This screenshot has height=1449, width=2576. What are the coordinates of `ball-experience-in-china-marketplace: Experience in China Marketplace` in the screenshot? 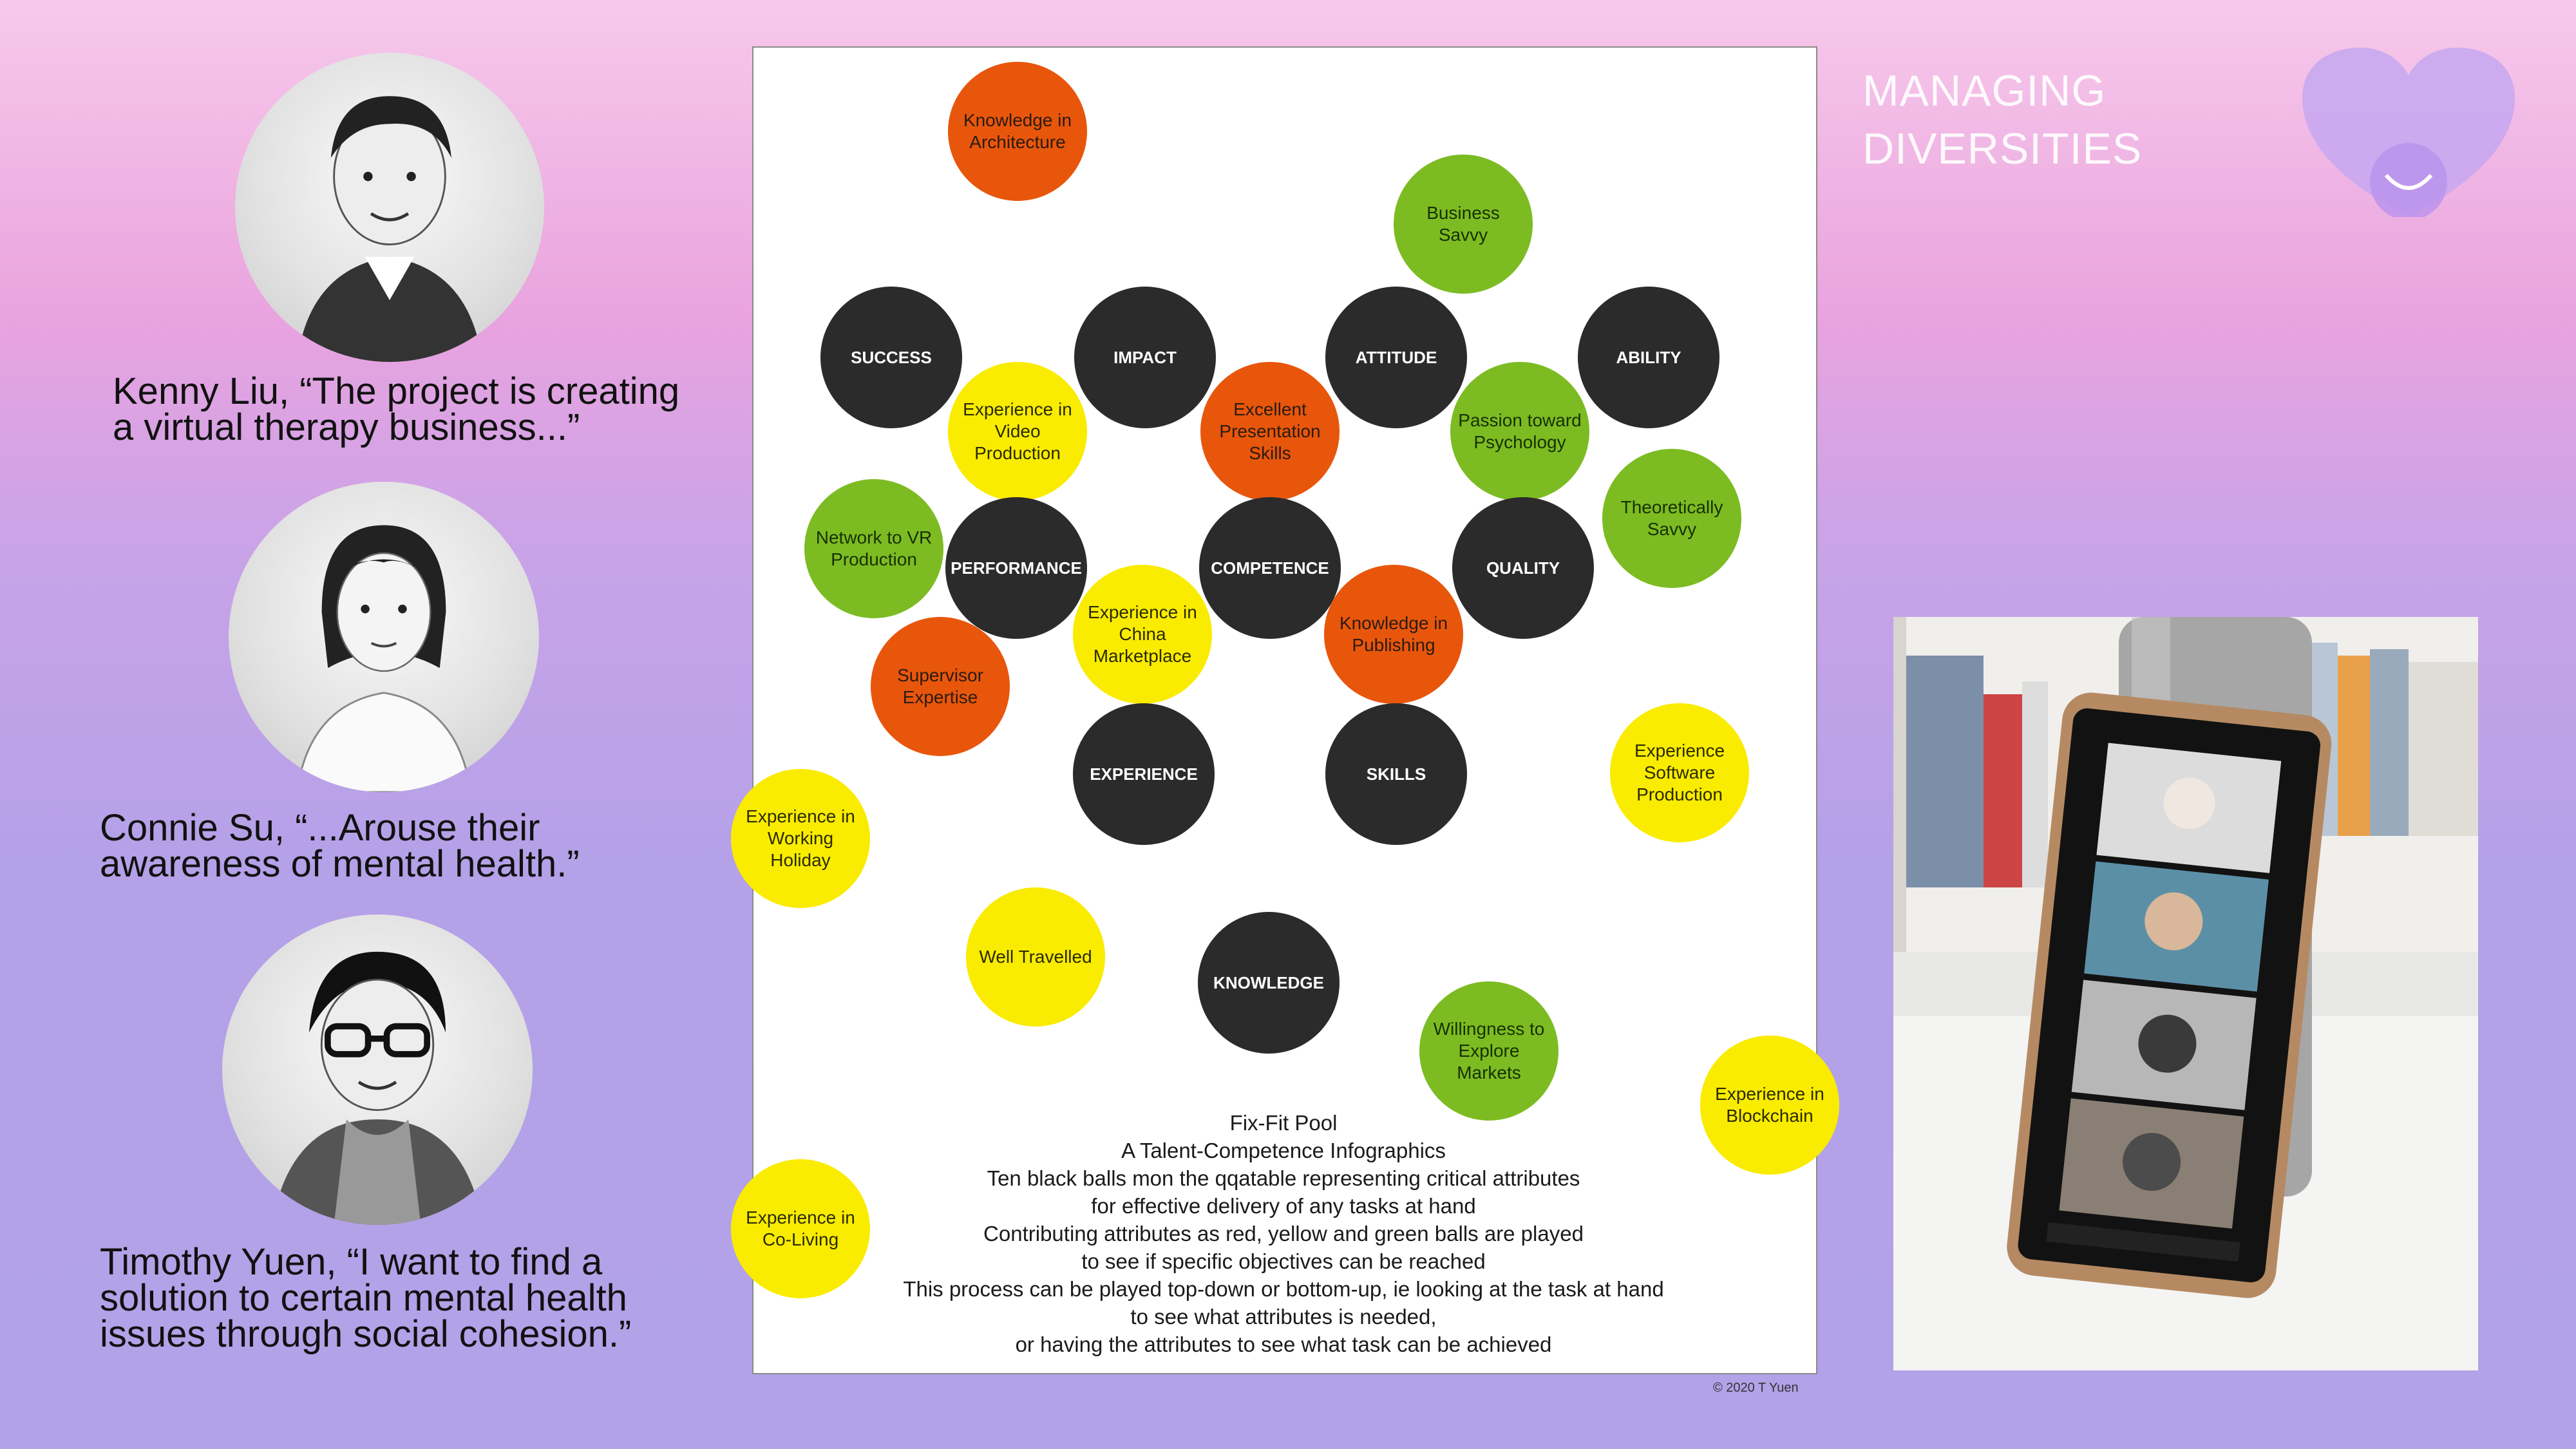 It's located at (1142, 635).